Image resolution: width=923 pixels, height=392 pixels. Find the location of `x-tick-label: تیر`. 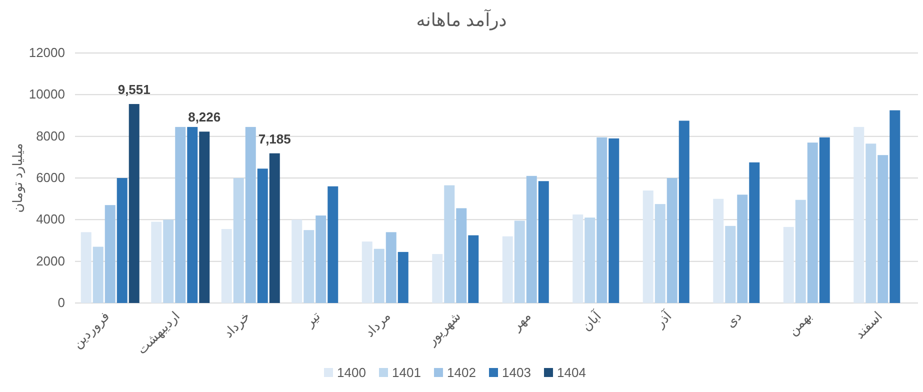

x-tick-label: تیر is located at coordinates (312, 319).